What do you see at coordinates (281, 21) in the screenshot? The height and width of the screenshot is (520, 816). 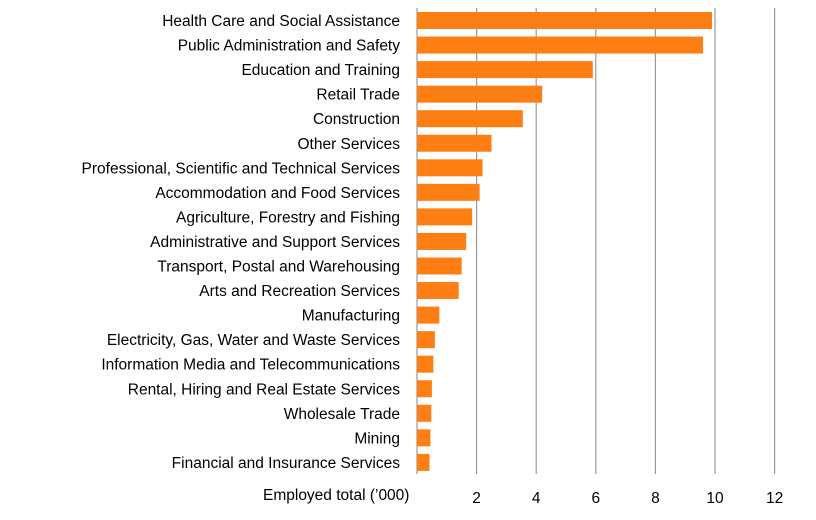 I see `category-label: Health Care and Social Assistance` at bounding box center [281, 21].